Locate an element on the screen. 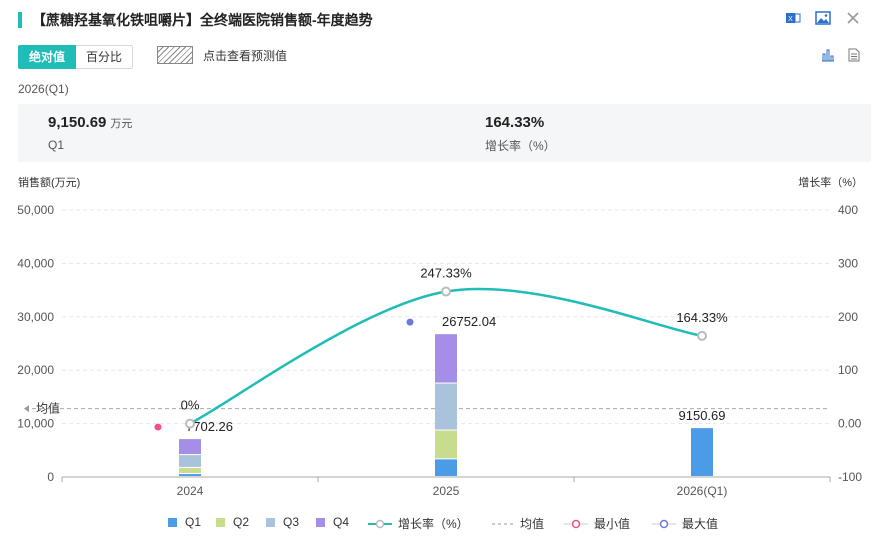  chart-legend: Q1 Q2 Q3 Q4 增长率（%） 均值 最小值 最大值 is located at coordinates (436, 525).